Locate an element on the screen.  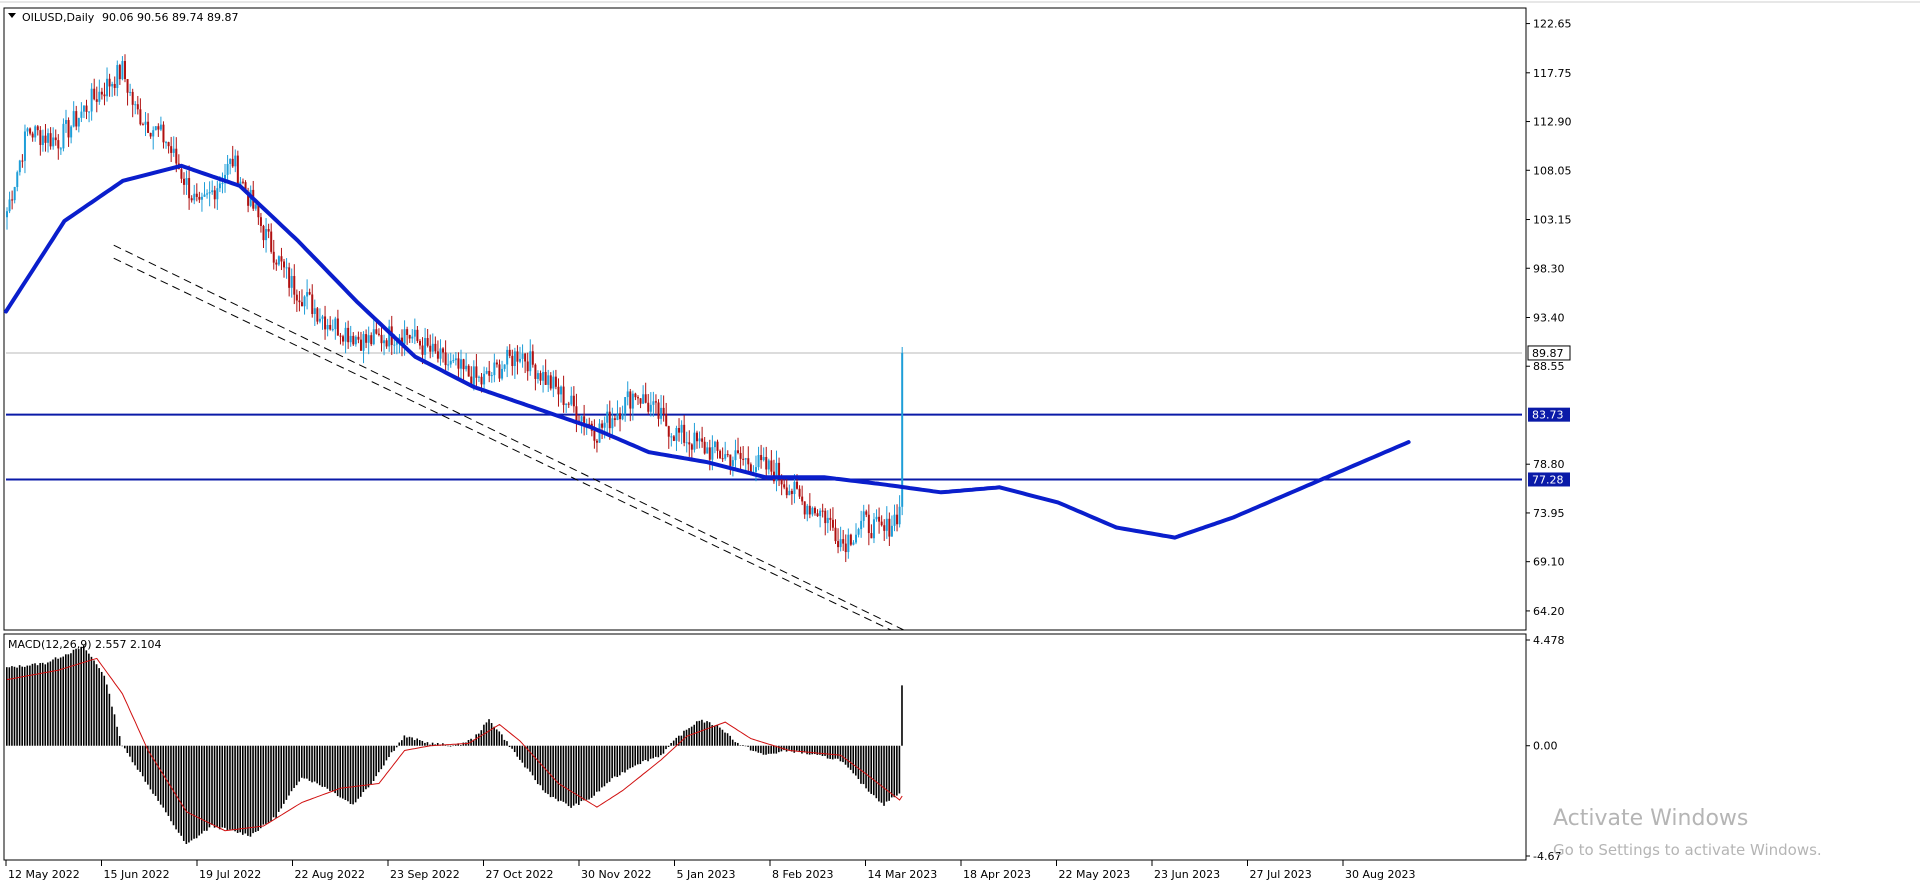
time-axis-label: 18 Apr 2023 is located at coordinates (997, 874).